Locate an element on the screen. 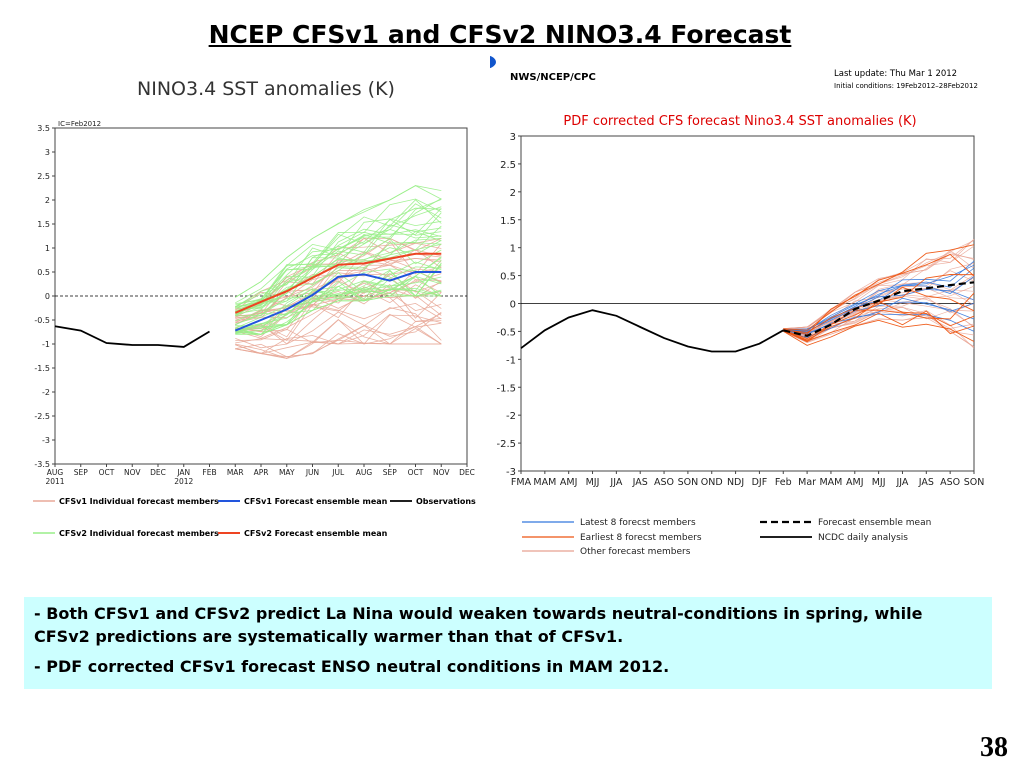 The width and height of the screenshot is (1024, 768). y-tick-label: -0.5 is located at coordinates (506, 332).